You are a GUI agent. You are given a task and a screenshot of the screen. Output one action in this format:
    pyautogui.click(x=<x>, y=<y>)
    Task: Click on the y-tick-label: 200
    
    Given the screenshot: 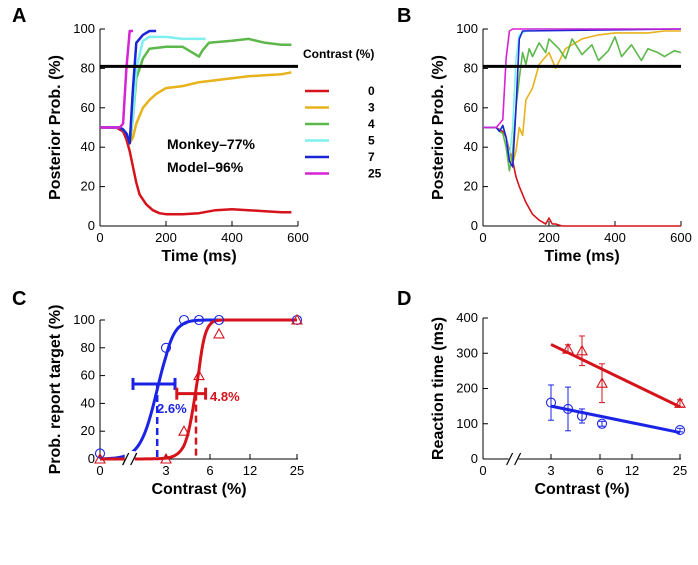 What is the action you would take?
    pyautogui.click(x=467, y=388)
    